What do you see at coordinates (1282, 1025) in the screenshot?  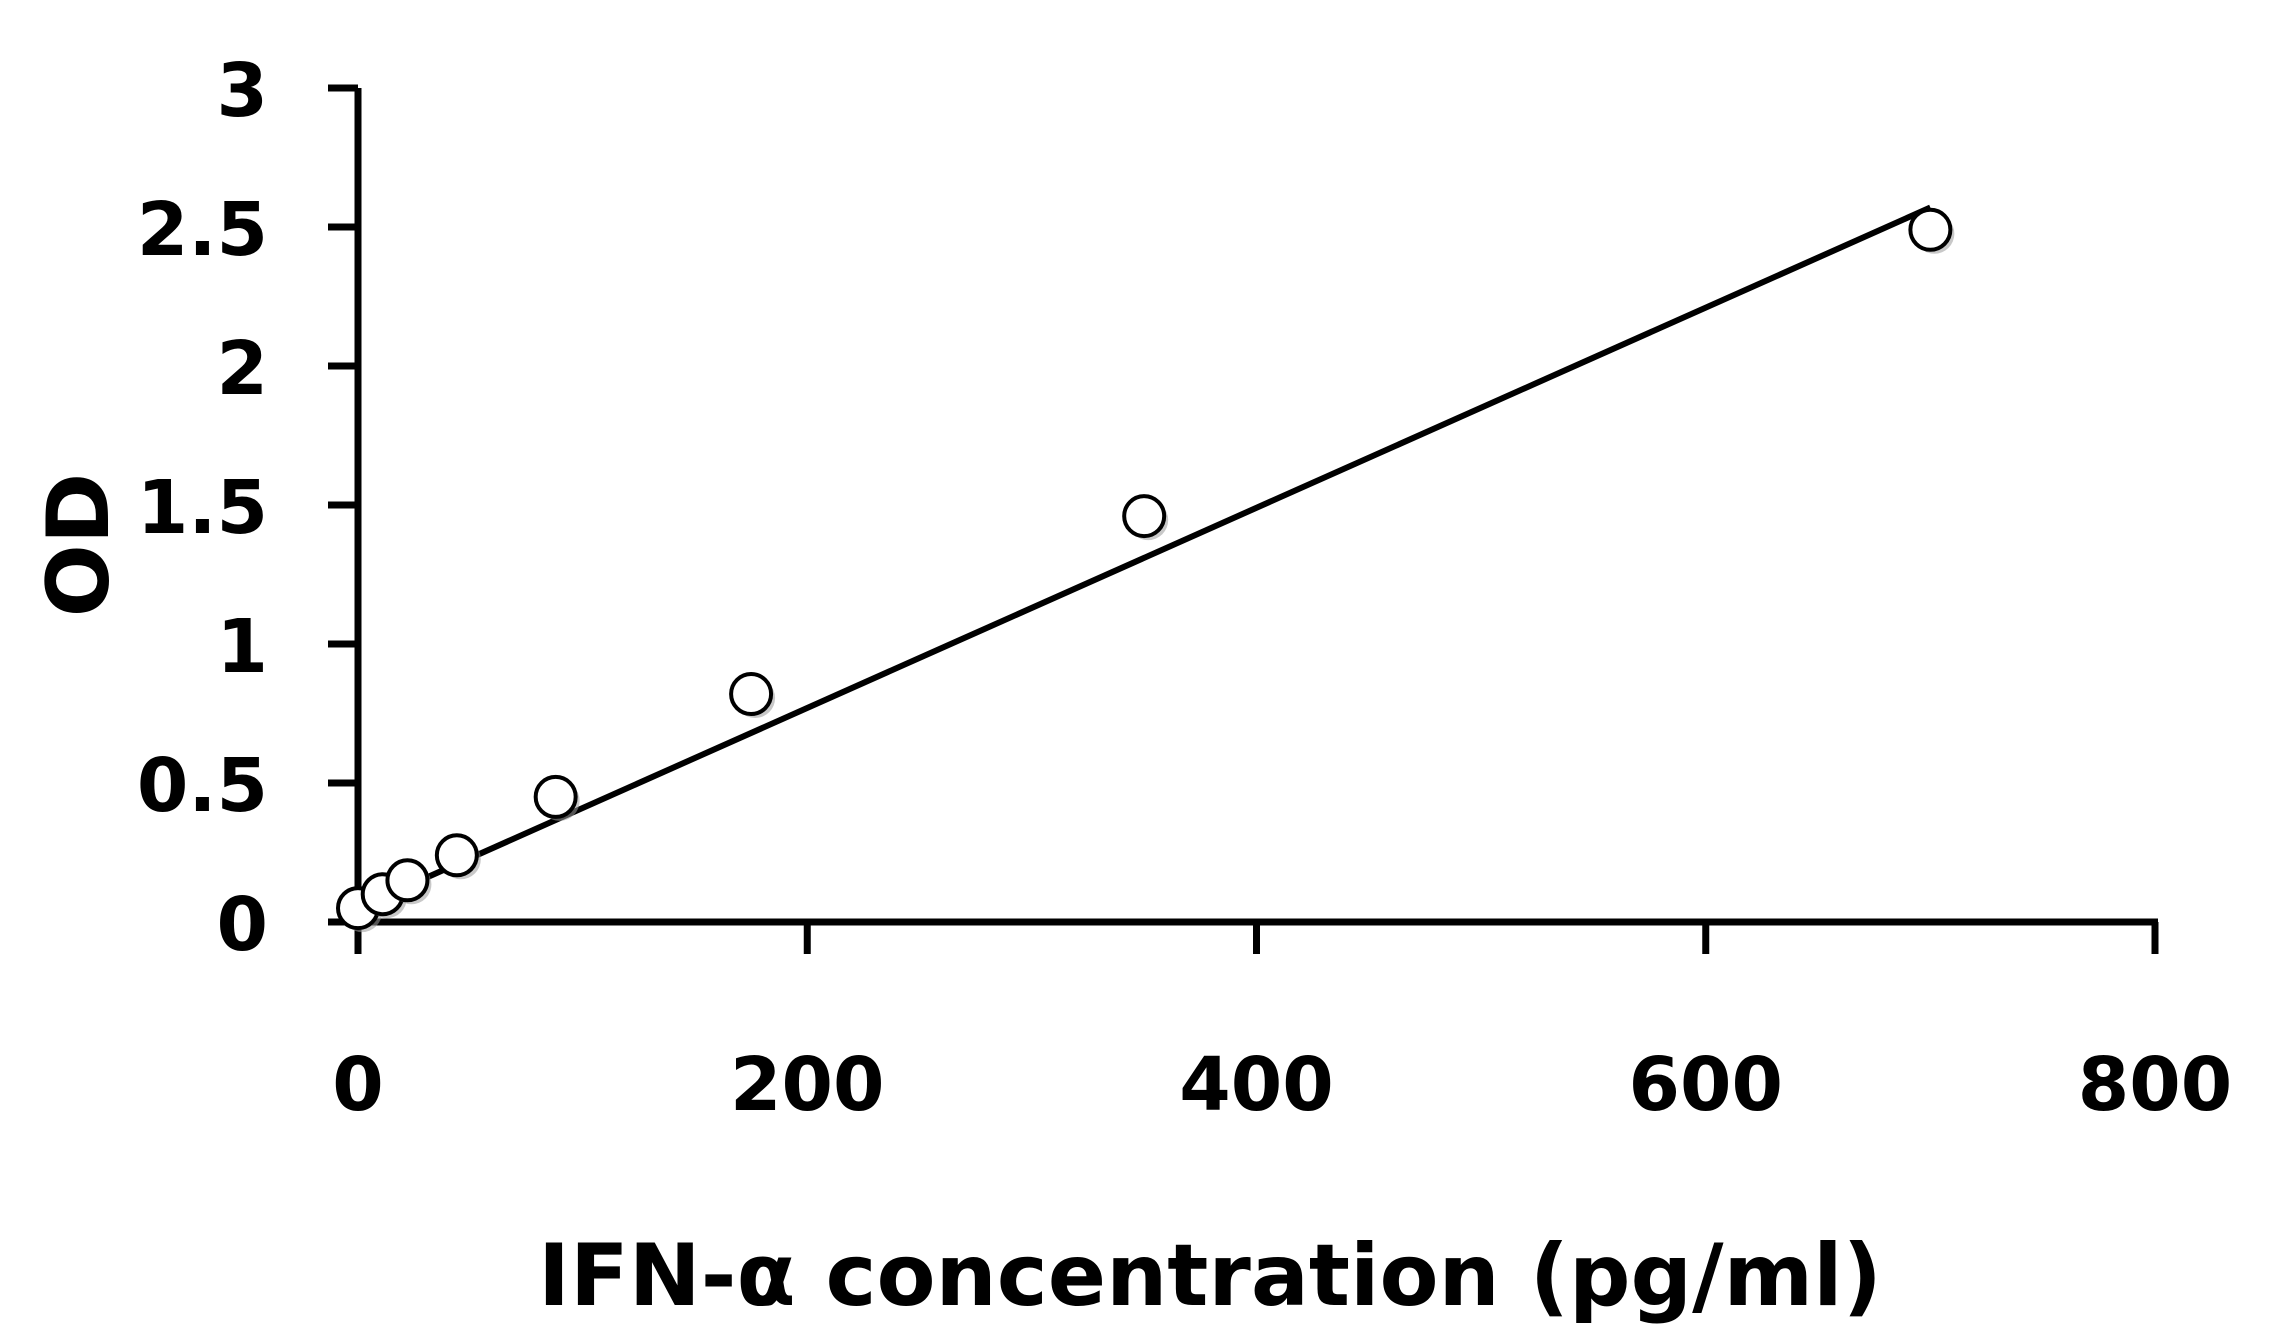 I see `x-axis-ticks: 0 200 400 600 800` at bounding box center [1282, 1025].